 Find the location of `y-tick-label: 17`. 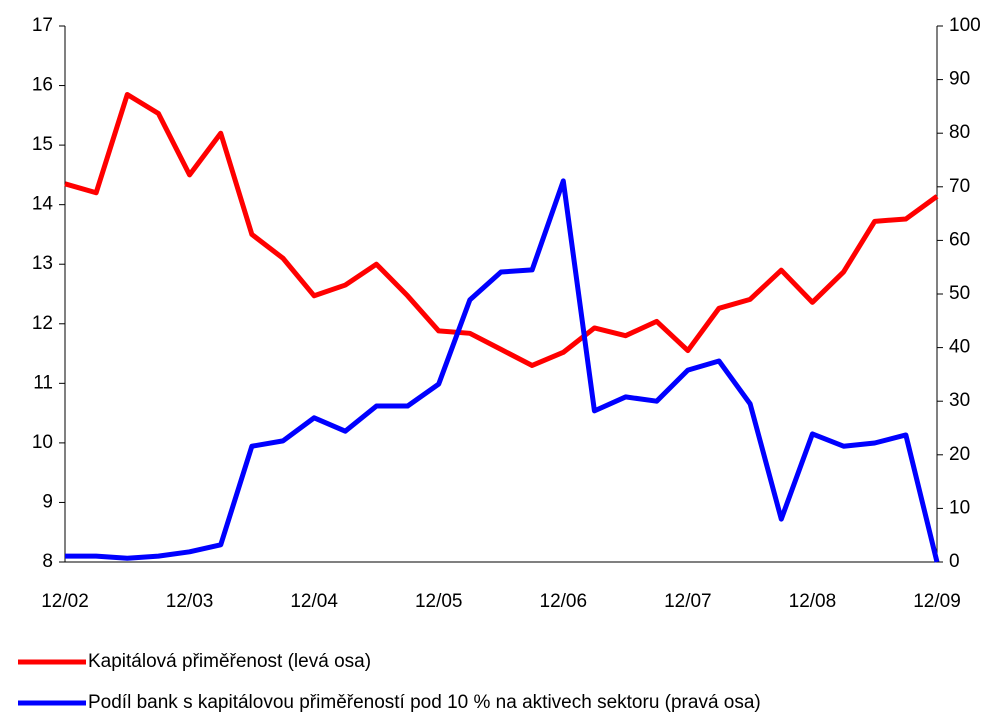

y-tick-label: 17 is located at coordinates (42, 25).